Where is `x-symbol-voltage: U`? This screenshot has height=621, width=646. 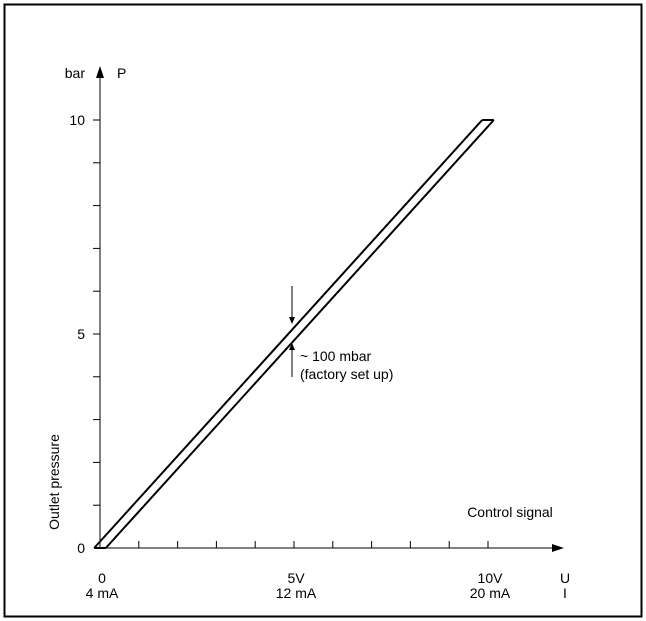
x-symbol-voltage: U is located at coordinates (565, 578).